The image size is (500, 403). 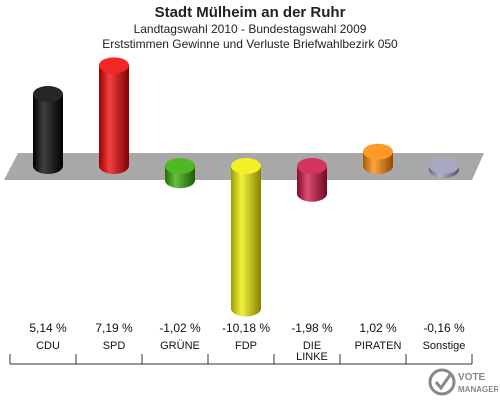 I want to click on bar-fdp, so click(x=246, y=237).